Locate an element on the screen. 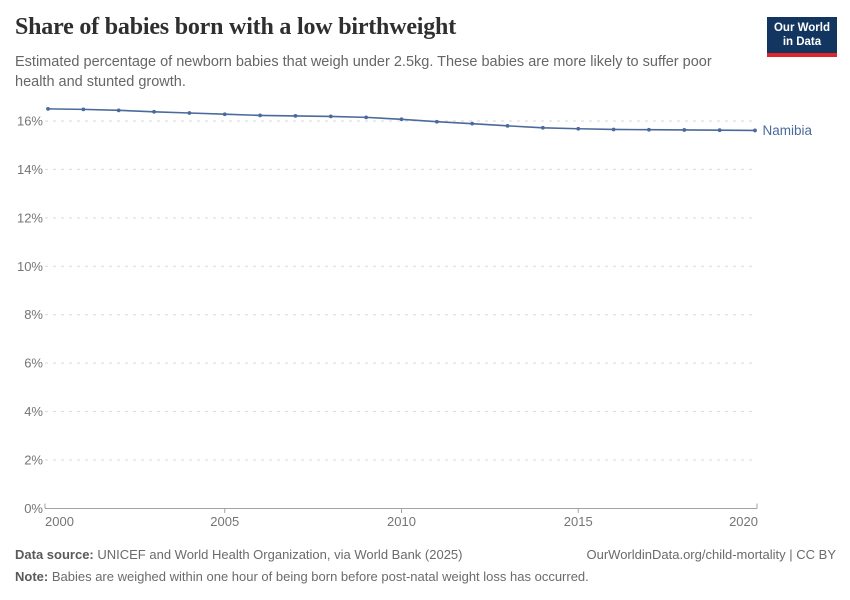  y-axis-tick-label: 2% is located at coordinates (33, 460).